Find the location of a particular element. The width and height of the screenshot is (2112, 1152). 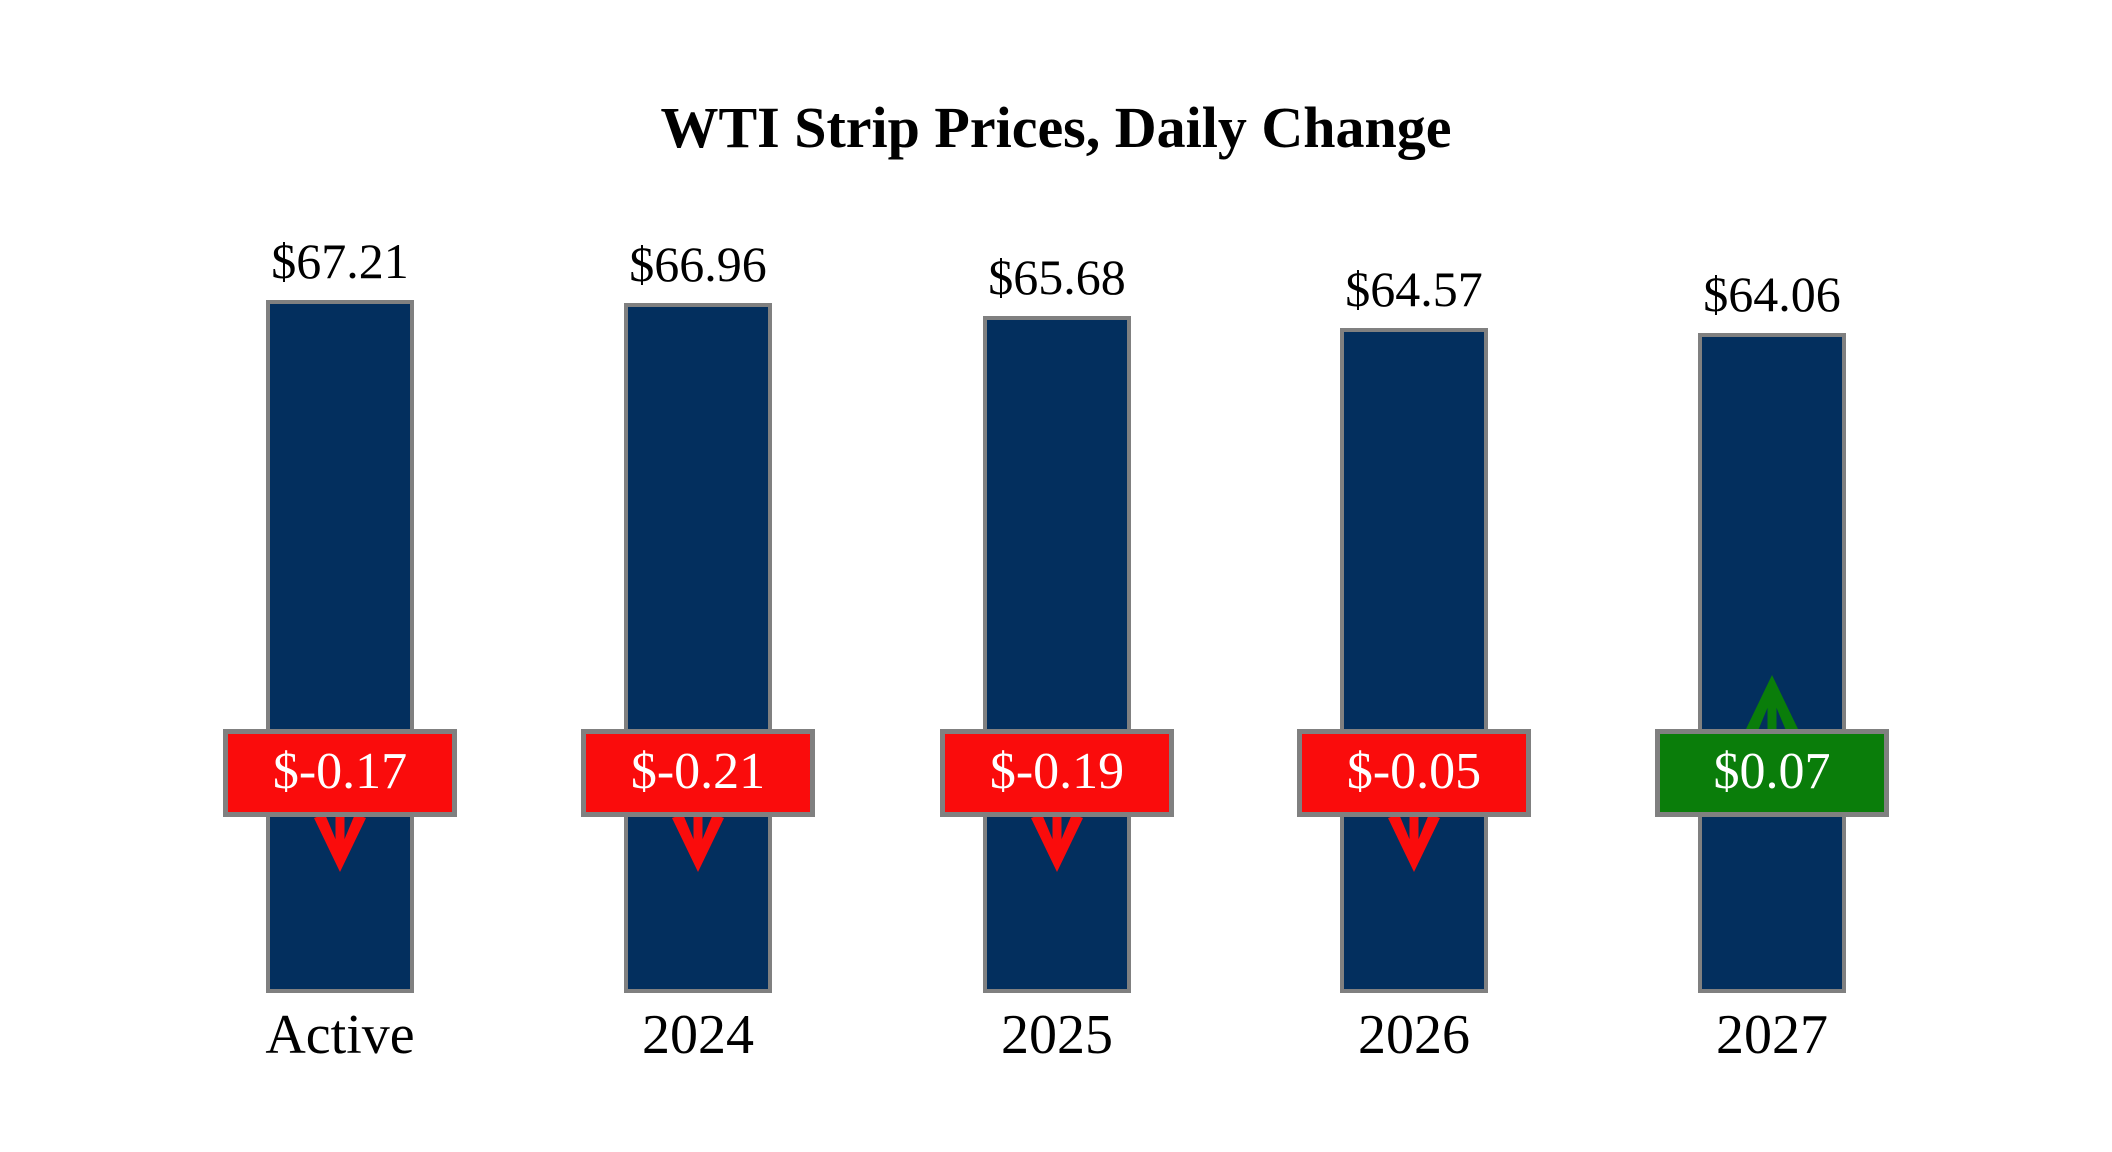

chart-title: WTI Strip Prices, Daily Change is located at coordinates (1056, 127).